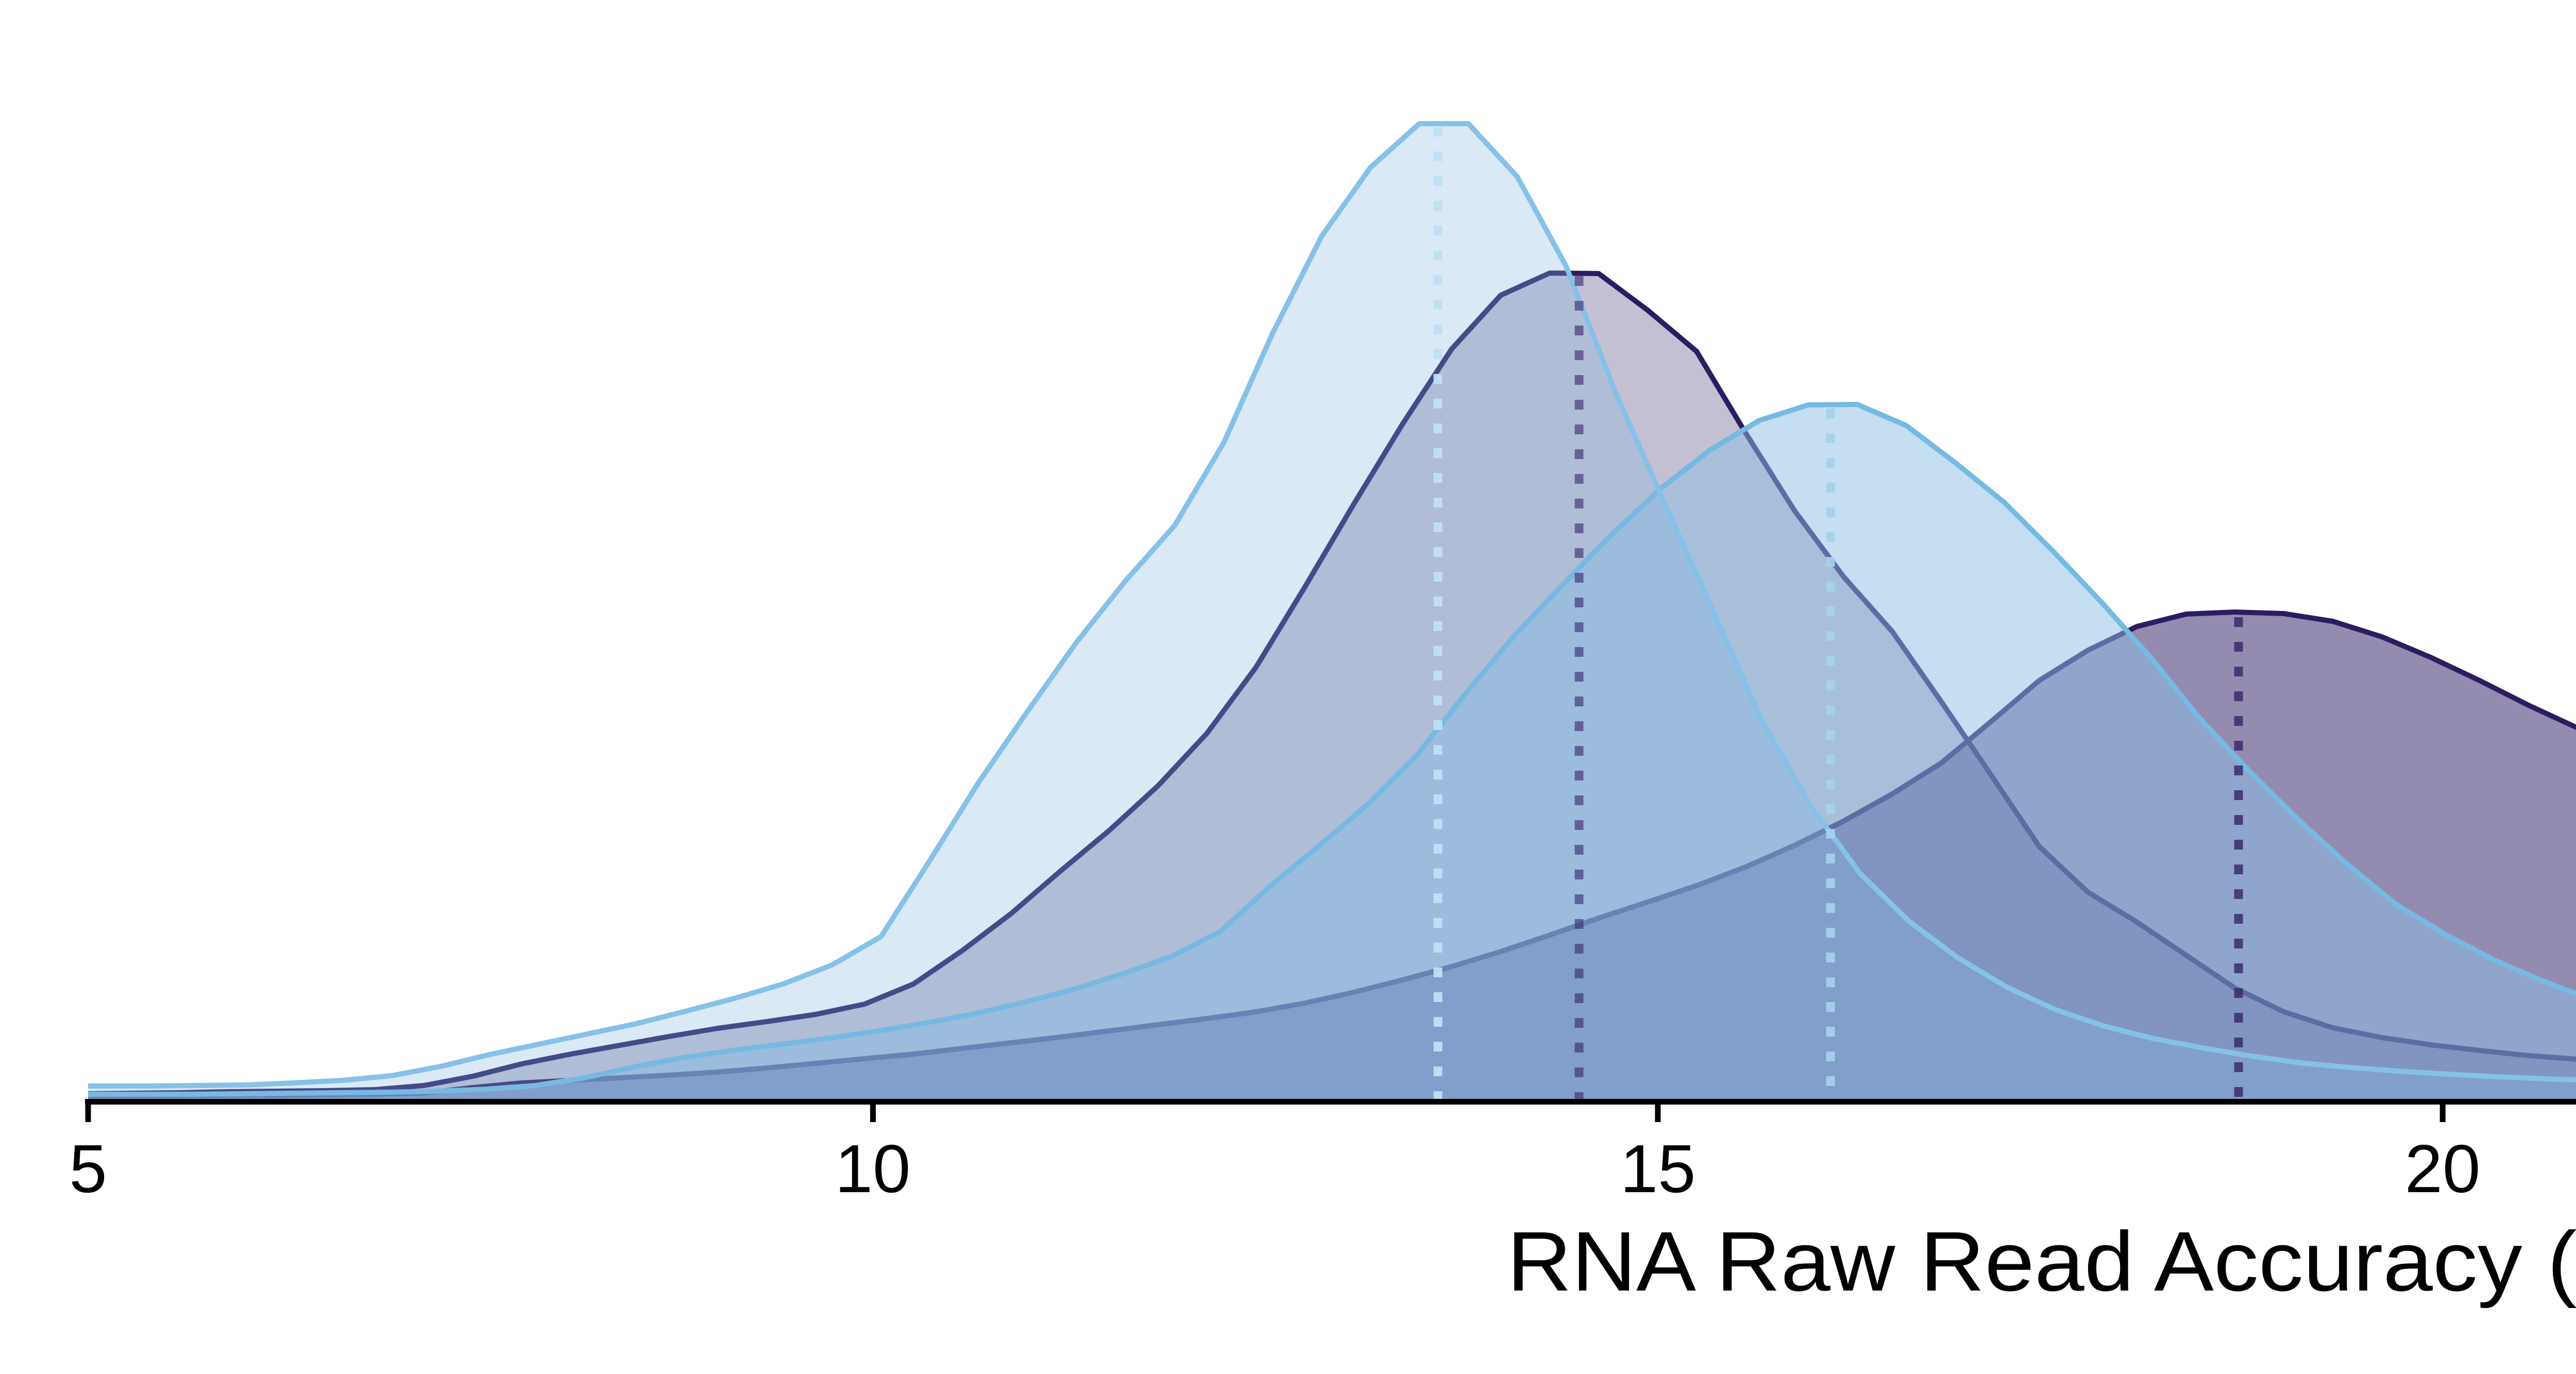 Image resolution: width=2576 pixels, height=1374 pixels. What do you see at coordinates (2443, 1169) in the screenshot?
I see `svg-text: 20` at bounding box center [2443, 1169].